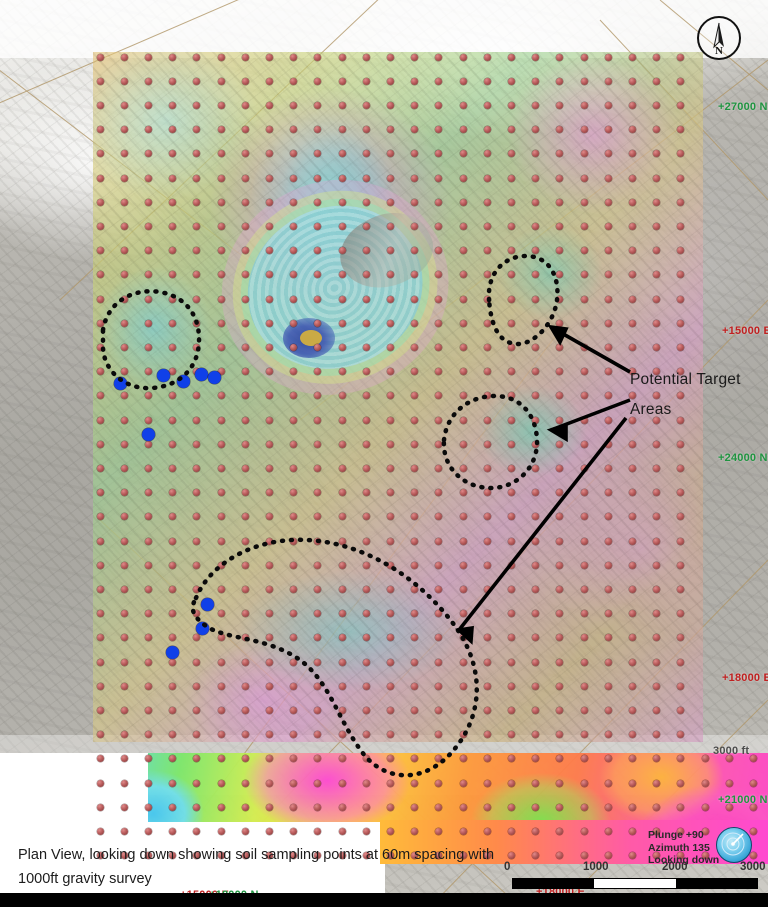 This screenshot has width=768, height=907. Describe the element at coordinates (719, 38) in the screenshot. I see `north-arrow-icon: N` at that location.